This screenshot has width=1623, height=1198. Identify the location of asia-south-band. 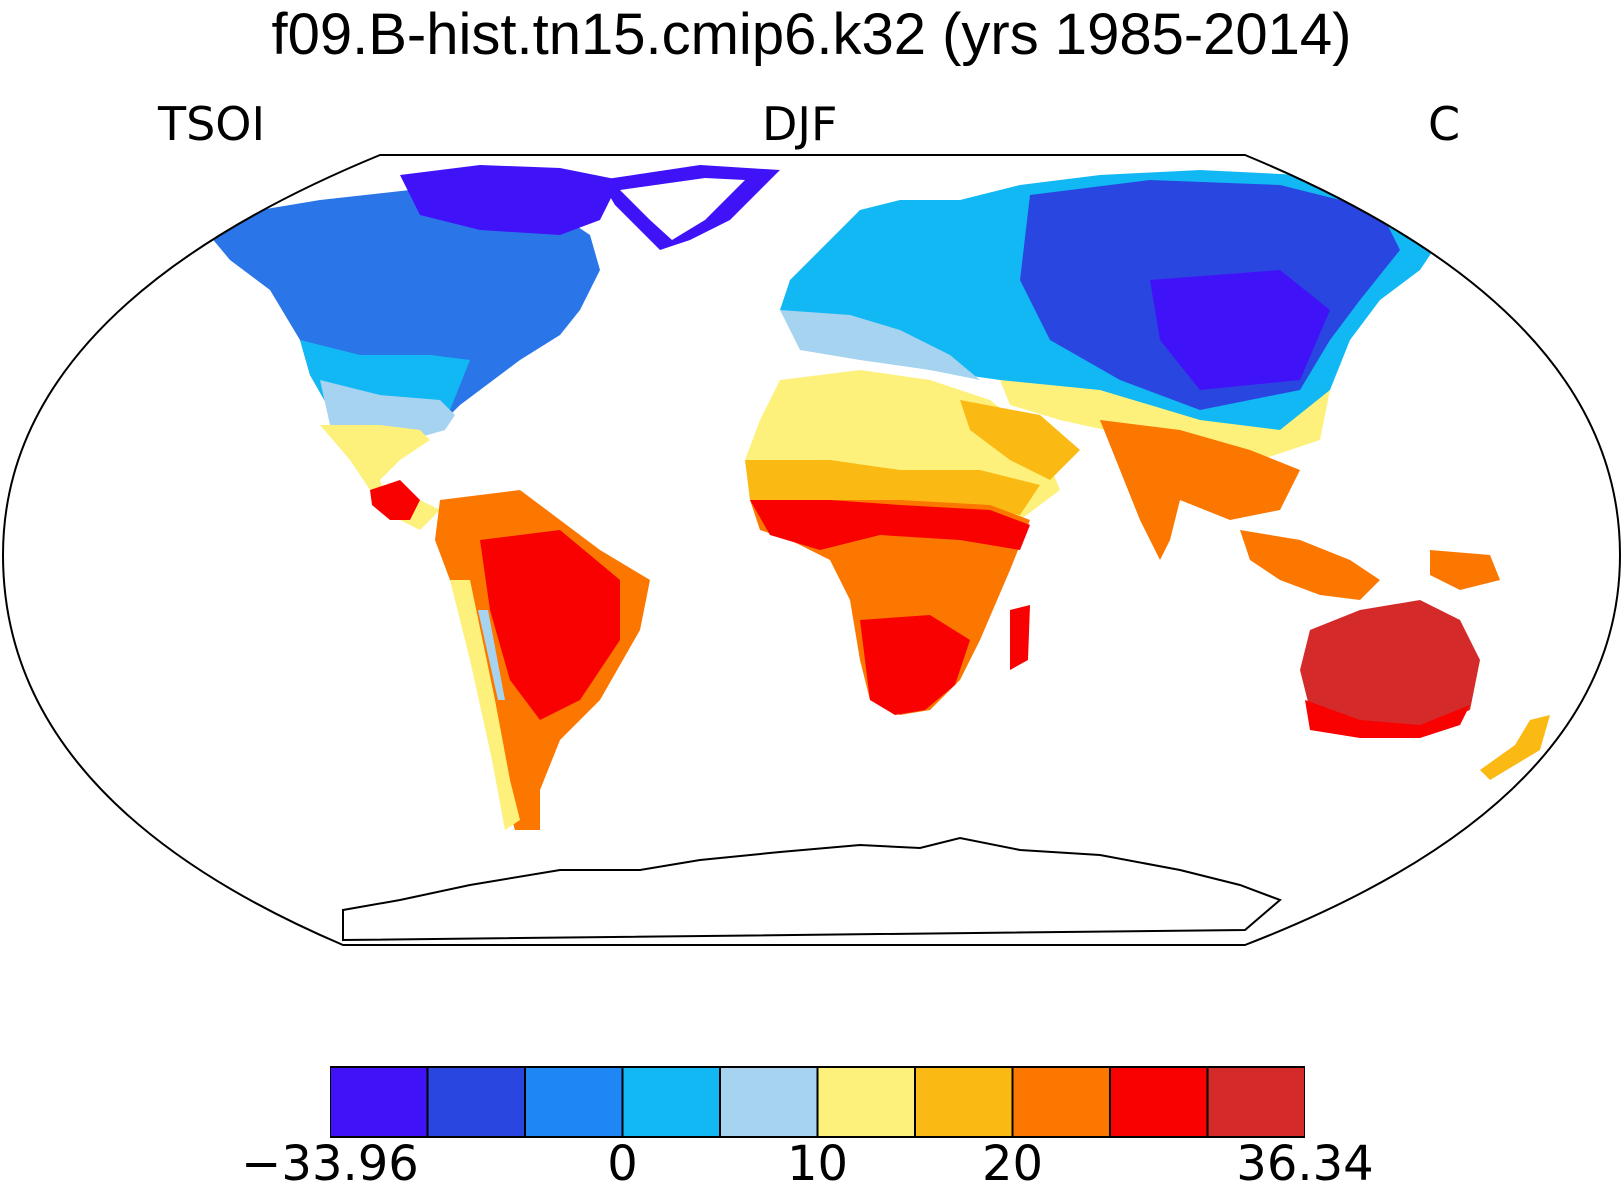
(1165, 420).